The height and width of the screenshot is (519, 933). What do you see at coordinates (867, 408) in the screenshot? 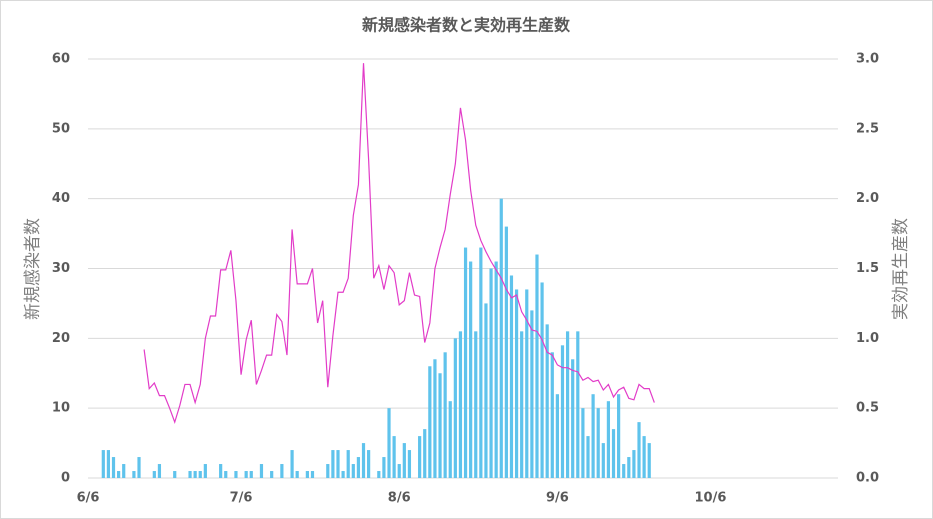
I see `y2-tick-label: 0.5` at bounding box center [867, 408].